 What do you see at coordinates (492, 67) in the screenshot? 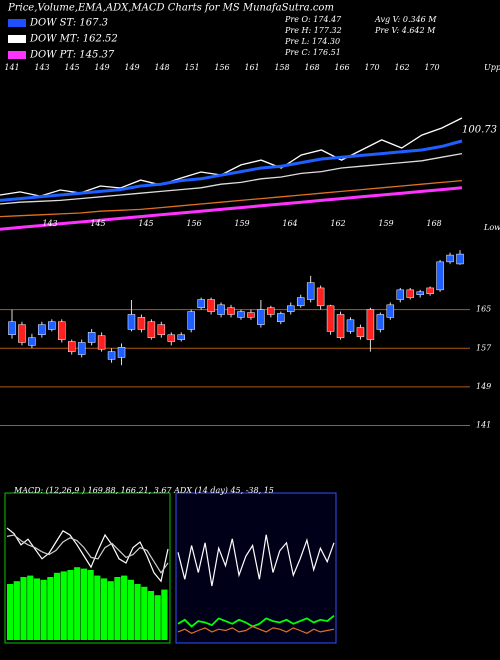
I see `upper-label: Upper` at bounding box center [492, 67].